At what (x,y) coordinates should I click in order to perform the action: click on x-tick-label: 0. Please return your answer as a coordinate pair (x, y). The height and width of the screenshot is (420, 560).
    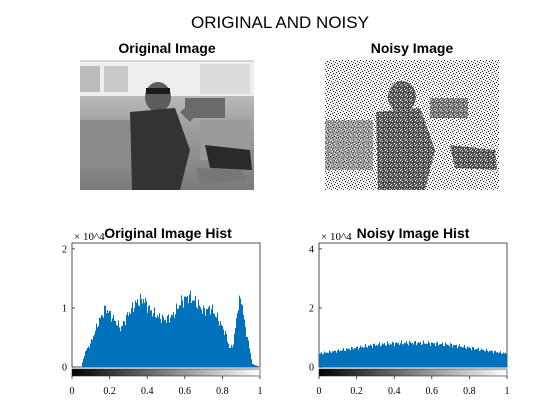
    Looking at the image, I should click on (72, 391).